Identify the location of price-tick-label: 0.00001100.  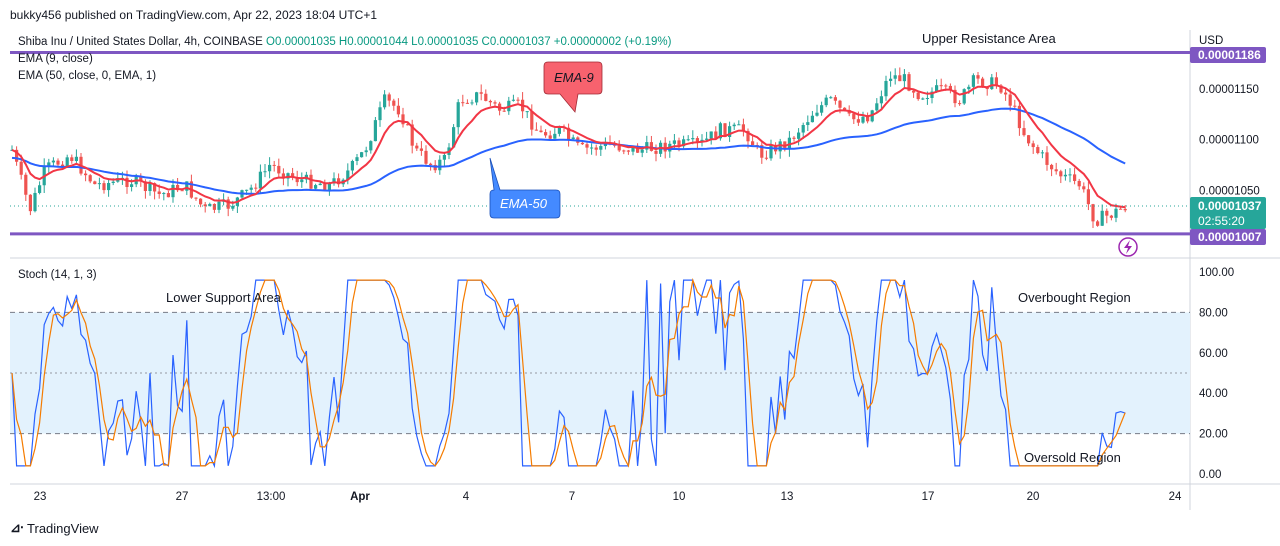
(1229, 141).